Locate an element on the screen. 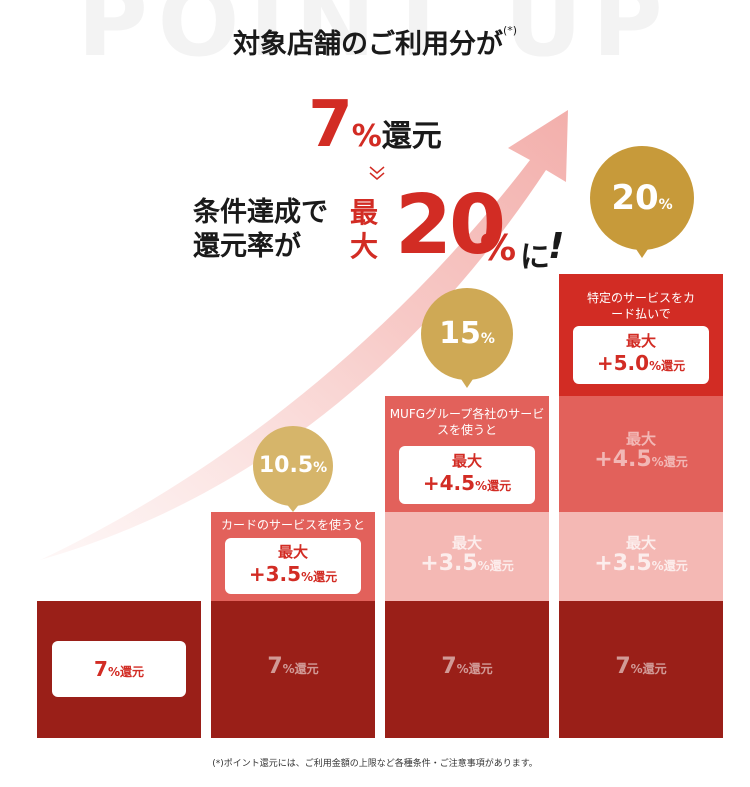  column-3-bonus-prefix: 最大 is located at coordinates (466, 461).